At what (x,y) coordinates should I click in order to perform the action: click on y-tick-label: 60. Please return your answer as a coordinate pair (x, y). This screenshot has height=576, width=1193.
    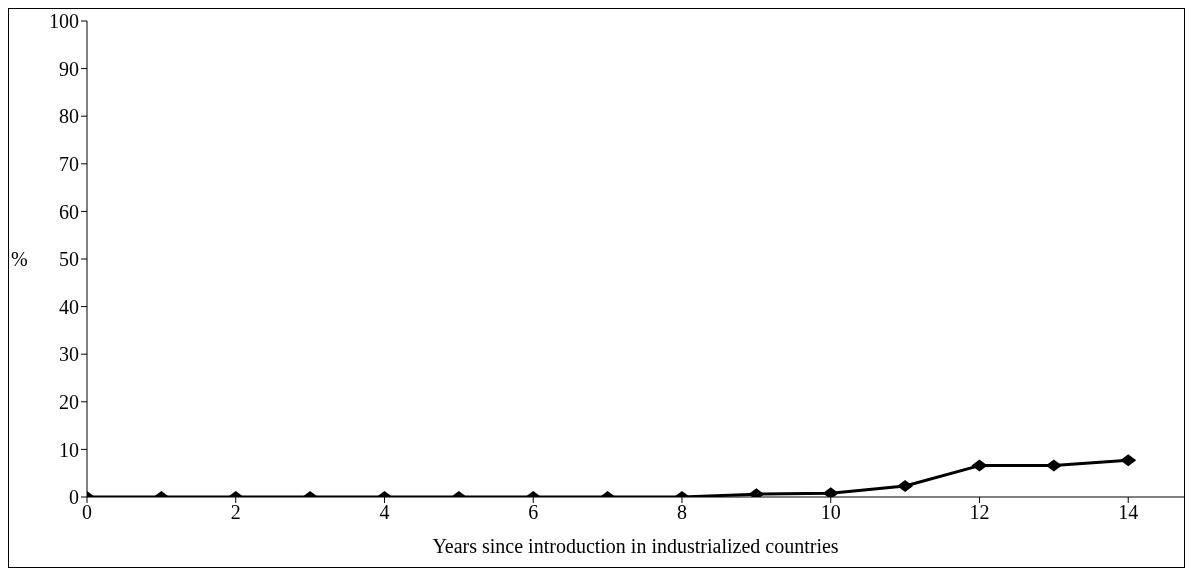
    Looking at the image, I should click on (69, 211).